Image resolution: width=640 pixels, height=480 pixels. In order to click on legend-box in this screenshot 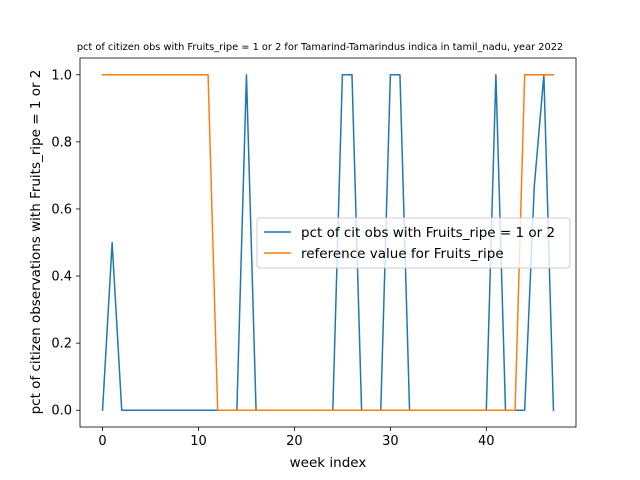, I will do `click(413, 243)`.